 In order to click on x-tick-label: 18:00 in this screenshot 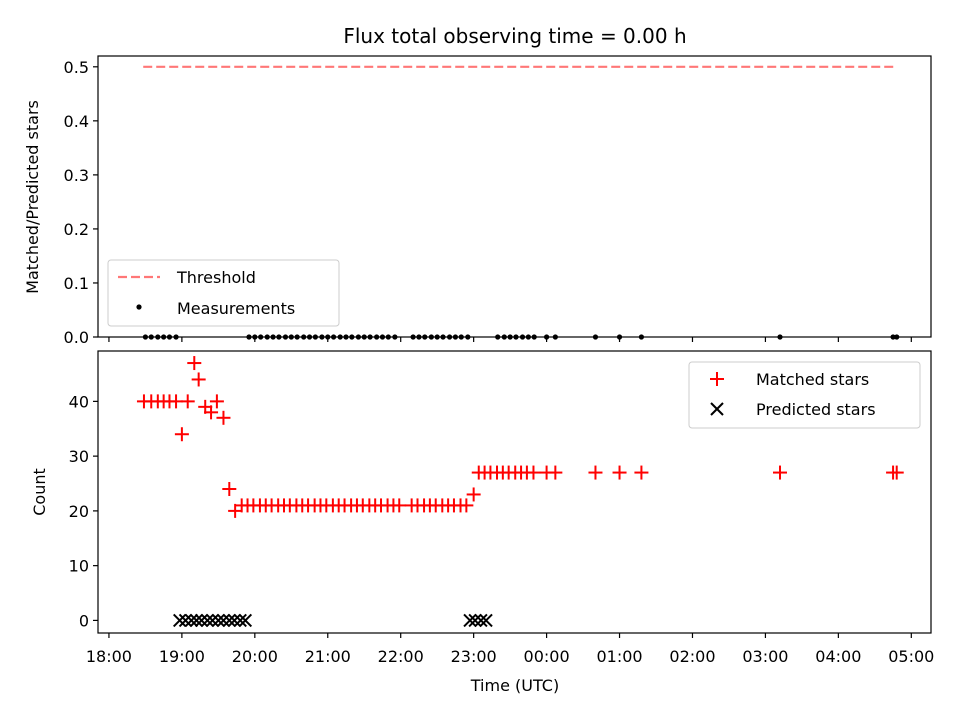, I will do `click(109, 656)`.